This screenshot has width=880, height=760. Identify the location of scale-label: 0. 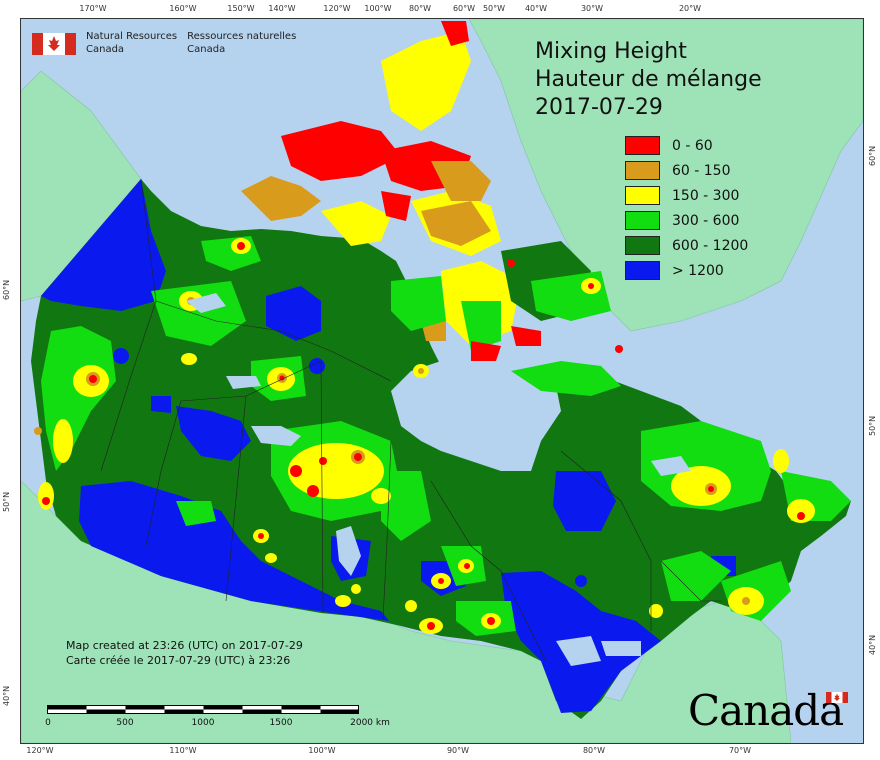
(48, 723).